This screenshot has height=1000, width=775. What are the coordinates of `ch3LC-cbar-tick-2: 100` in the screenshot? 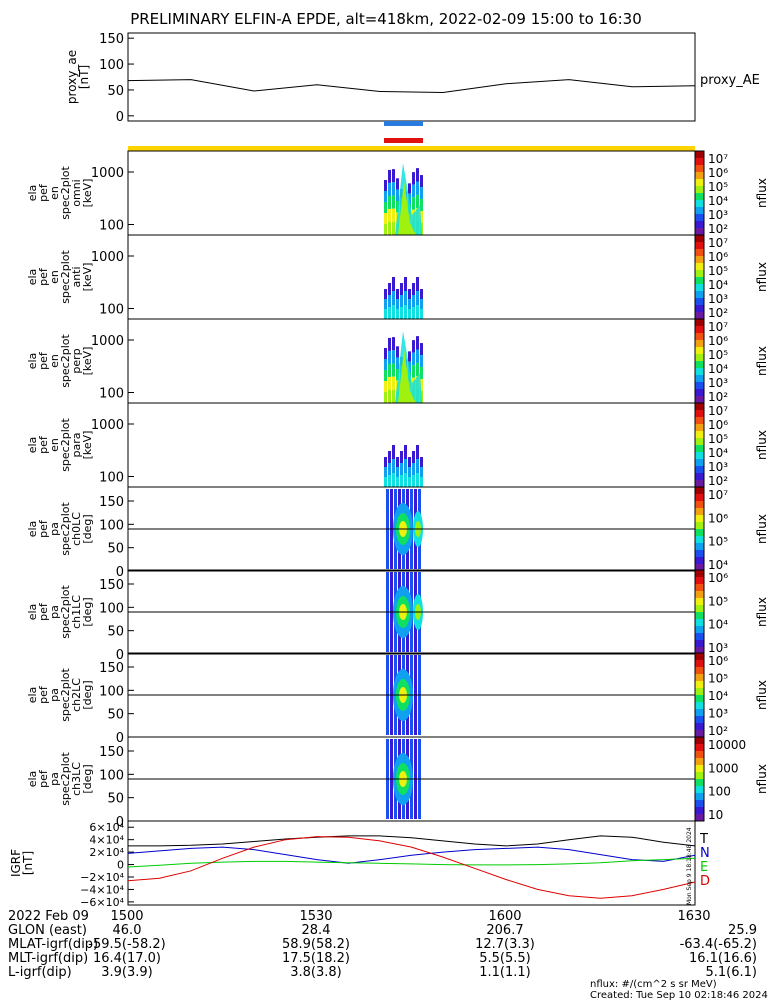 It's located at (719, 792).